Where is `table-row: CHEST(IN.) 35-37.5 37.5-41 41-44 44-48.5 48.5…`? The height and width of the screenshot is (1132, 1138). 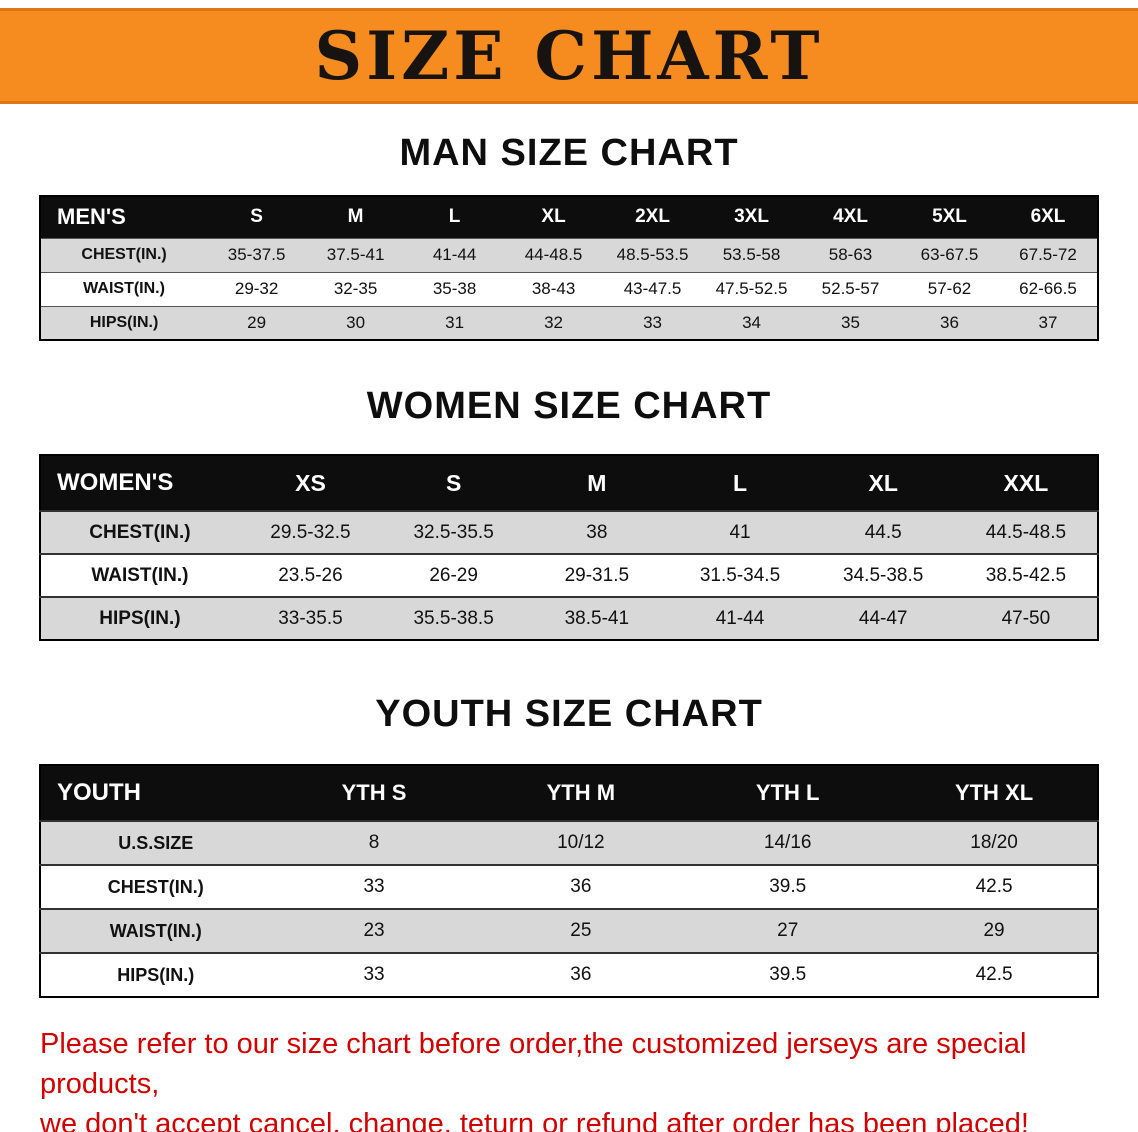
table-row: CHEST(IN.) 35-37.5 37.5-41 41-44 44-48.5 48.5… is located at coordinates (569, 255).